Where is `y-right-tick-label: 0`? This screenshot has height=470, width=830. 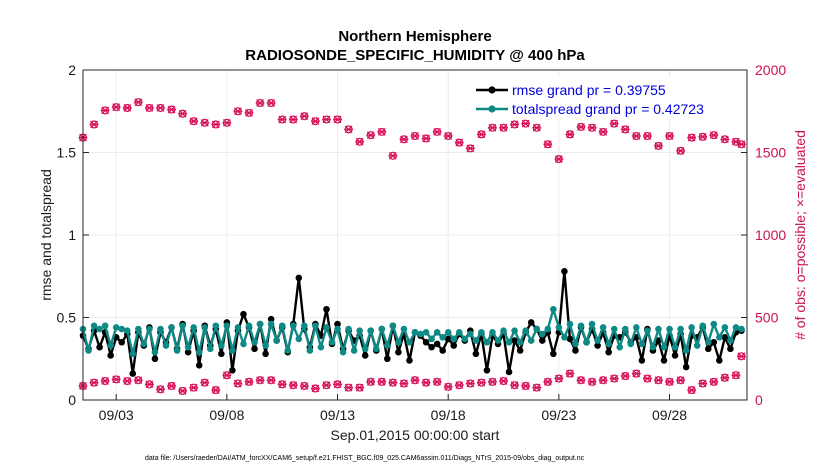 y-right-tick-label: 0 is located at coordinates (759, 400).